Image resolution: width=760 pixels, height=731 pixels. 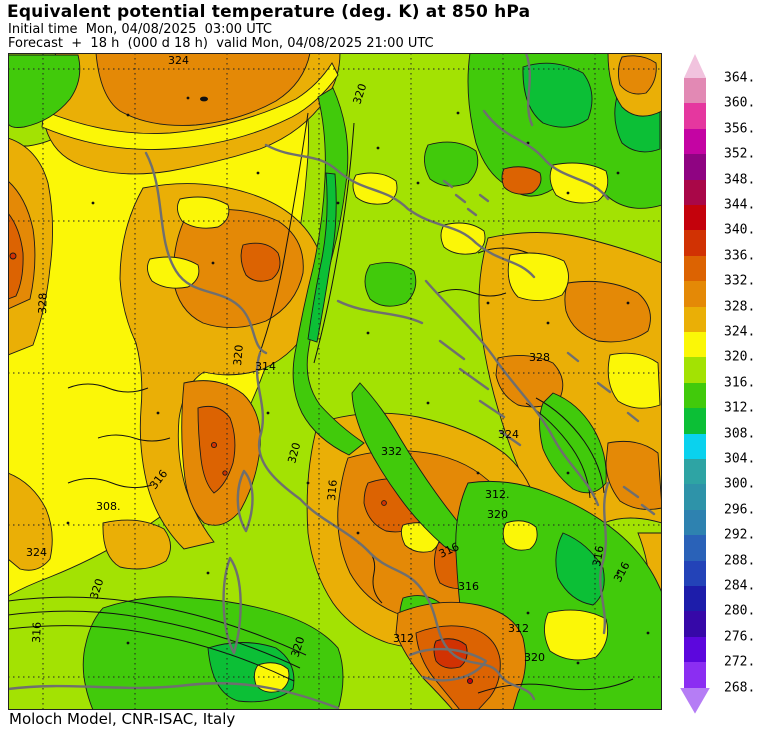 What do you see at coordinates (203, 89) in the screenshot?
I see `field-orange-nw` at bounding box center [203, 89].